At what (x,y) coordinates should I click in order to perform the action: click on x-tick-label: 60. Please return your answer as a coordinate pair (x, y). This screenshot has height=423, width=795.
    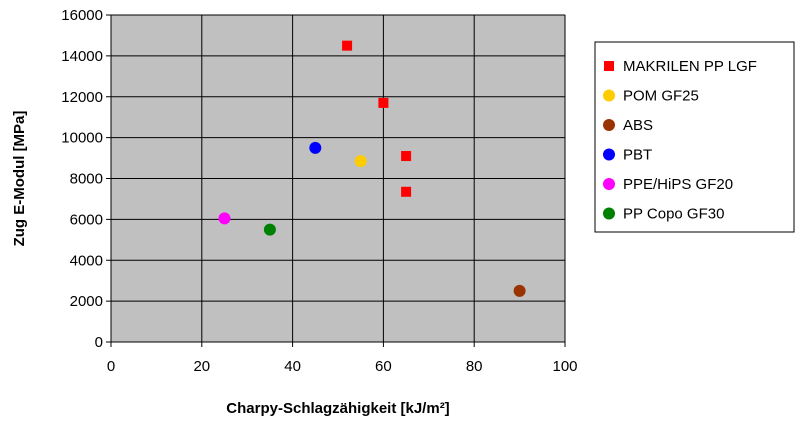
    Looking at the image, I should click on (383, 366).